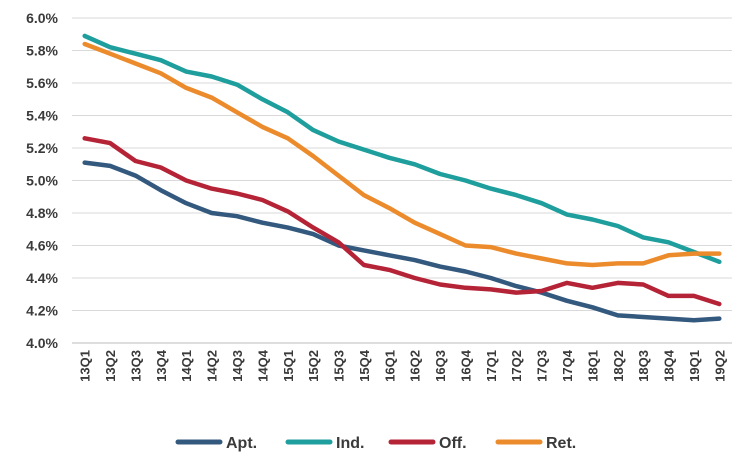 The image size is (755, 471). What do you see at coordinates (375, 443) in the screenshot?
I see `legend: Apt. Ind. Off. Ret.` at bounding box center [375, 443].